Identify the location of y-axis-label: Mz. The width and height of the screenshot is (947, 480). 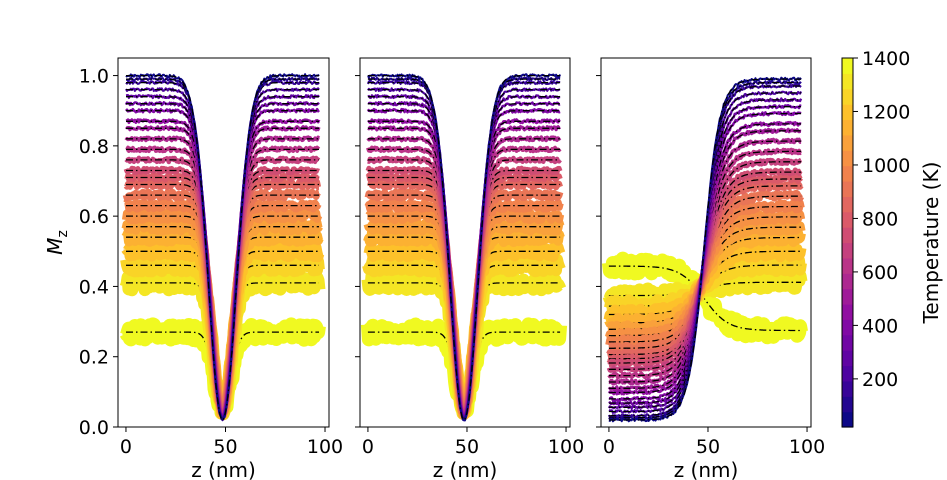
(57, 242).